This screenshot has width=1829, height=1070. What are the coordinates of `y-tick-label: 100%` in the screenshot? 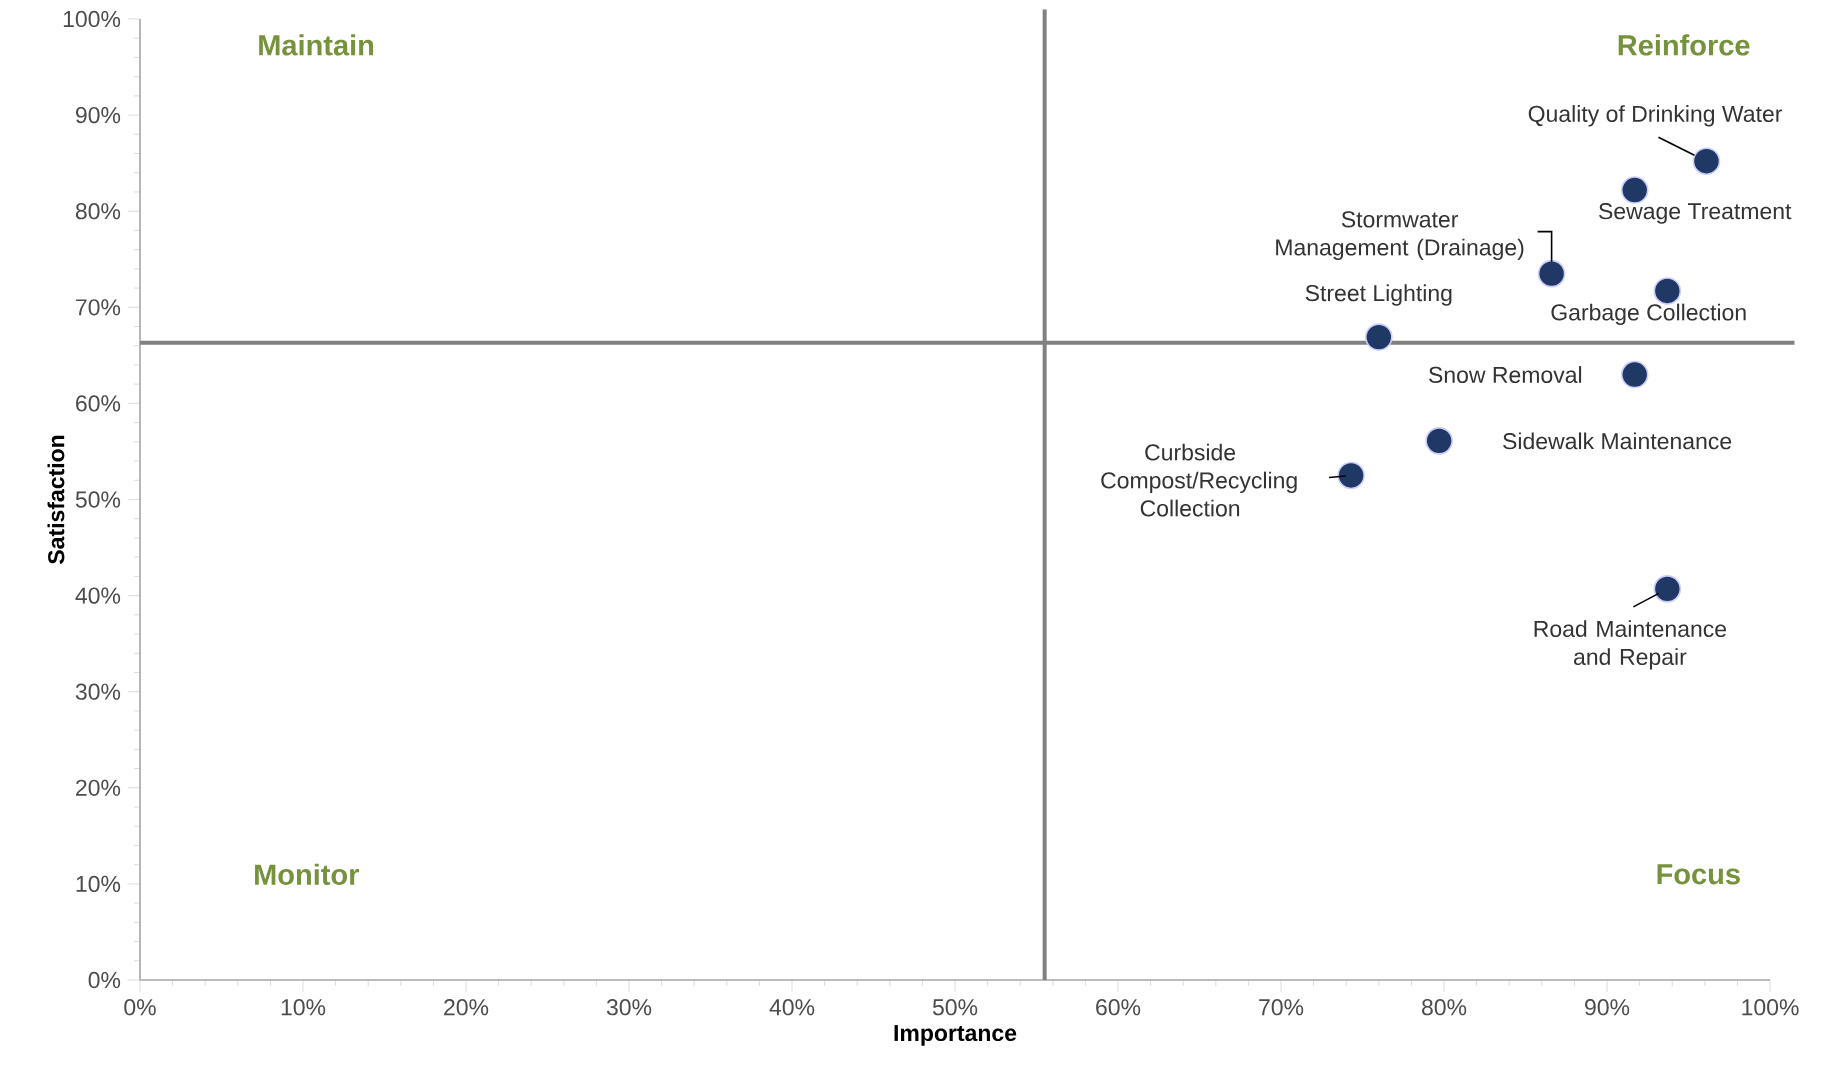 It's located at (92, 19).